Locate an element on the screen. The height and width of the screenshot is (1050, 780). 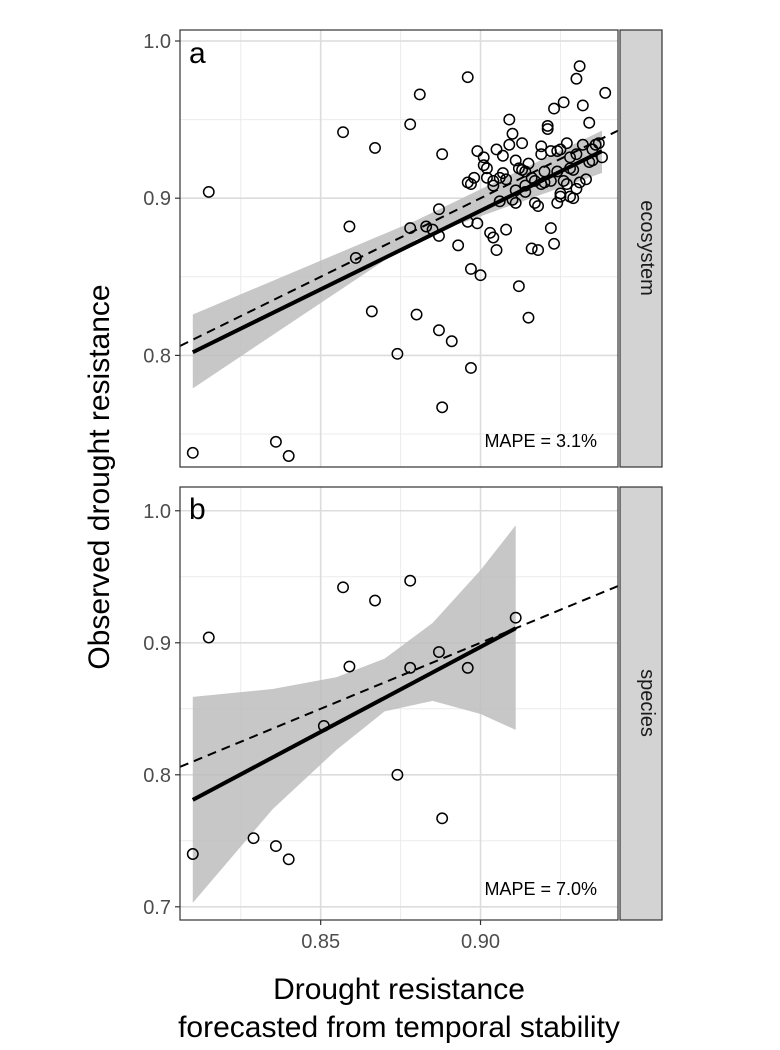
x-tick-label: 0.85 is located at coordinates (320, 942).